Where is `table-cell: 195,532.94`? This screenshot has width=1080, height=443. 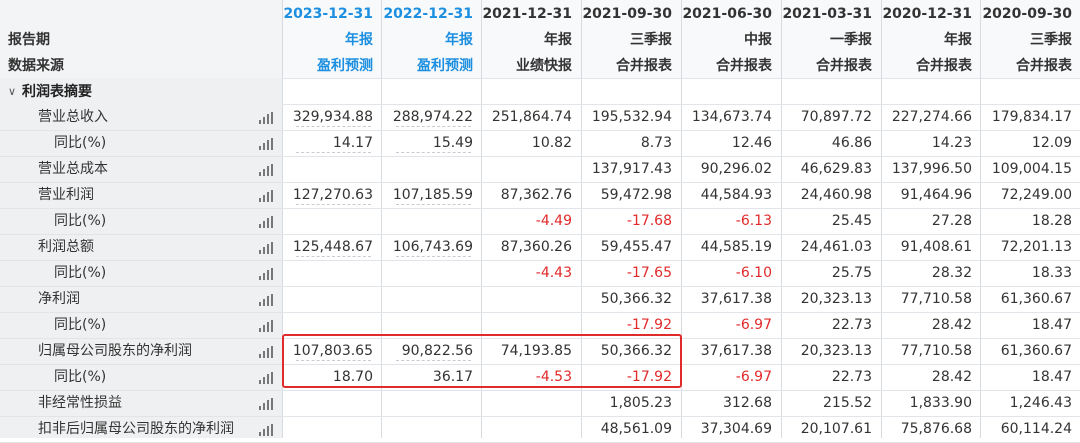 table-cell: 195,532.94 is located at coordinates (631, 117).